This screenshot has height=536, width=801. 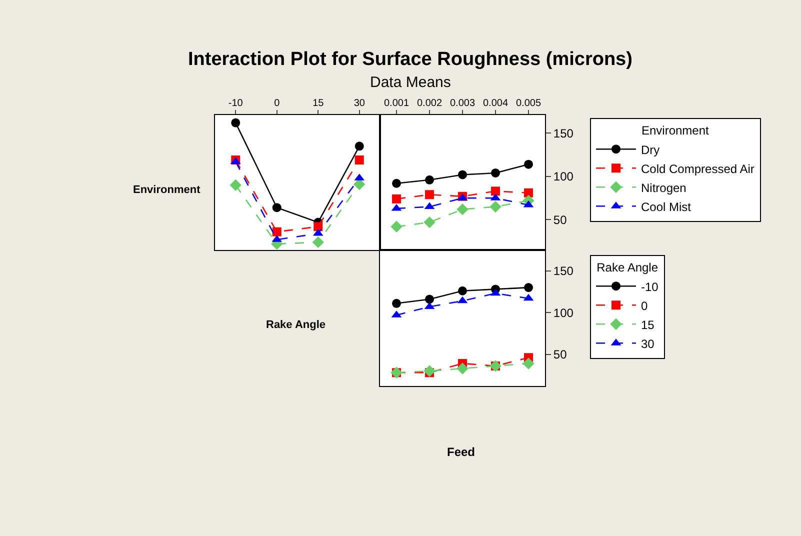 I want to click on legend-label: -10, so click(x=650, y=287).